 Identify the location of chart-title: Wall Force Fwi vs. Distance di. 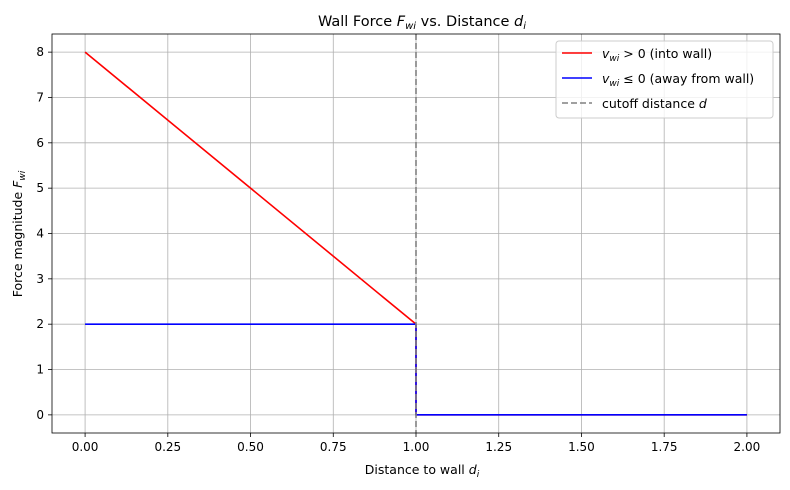
(422, 23).